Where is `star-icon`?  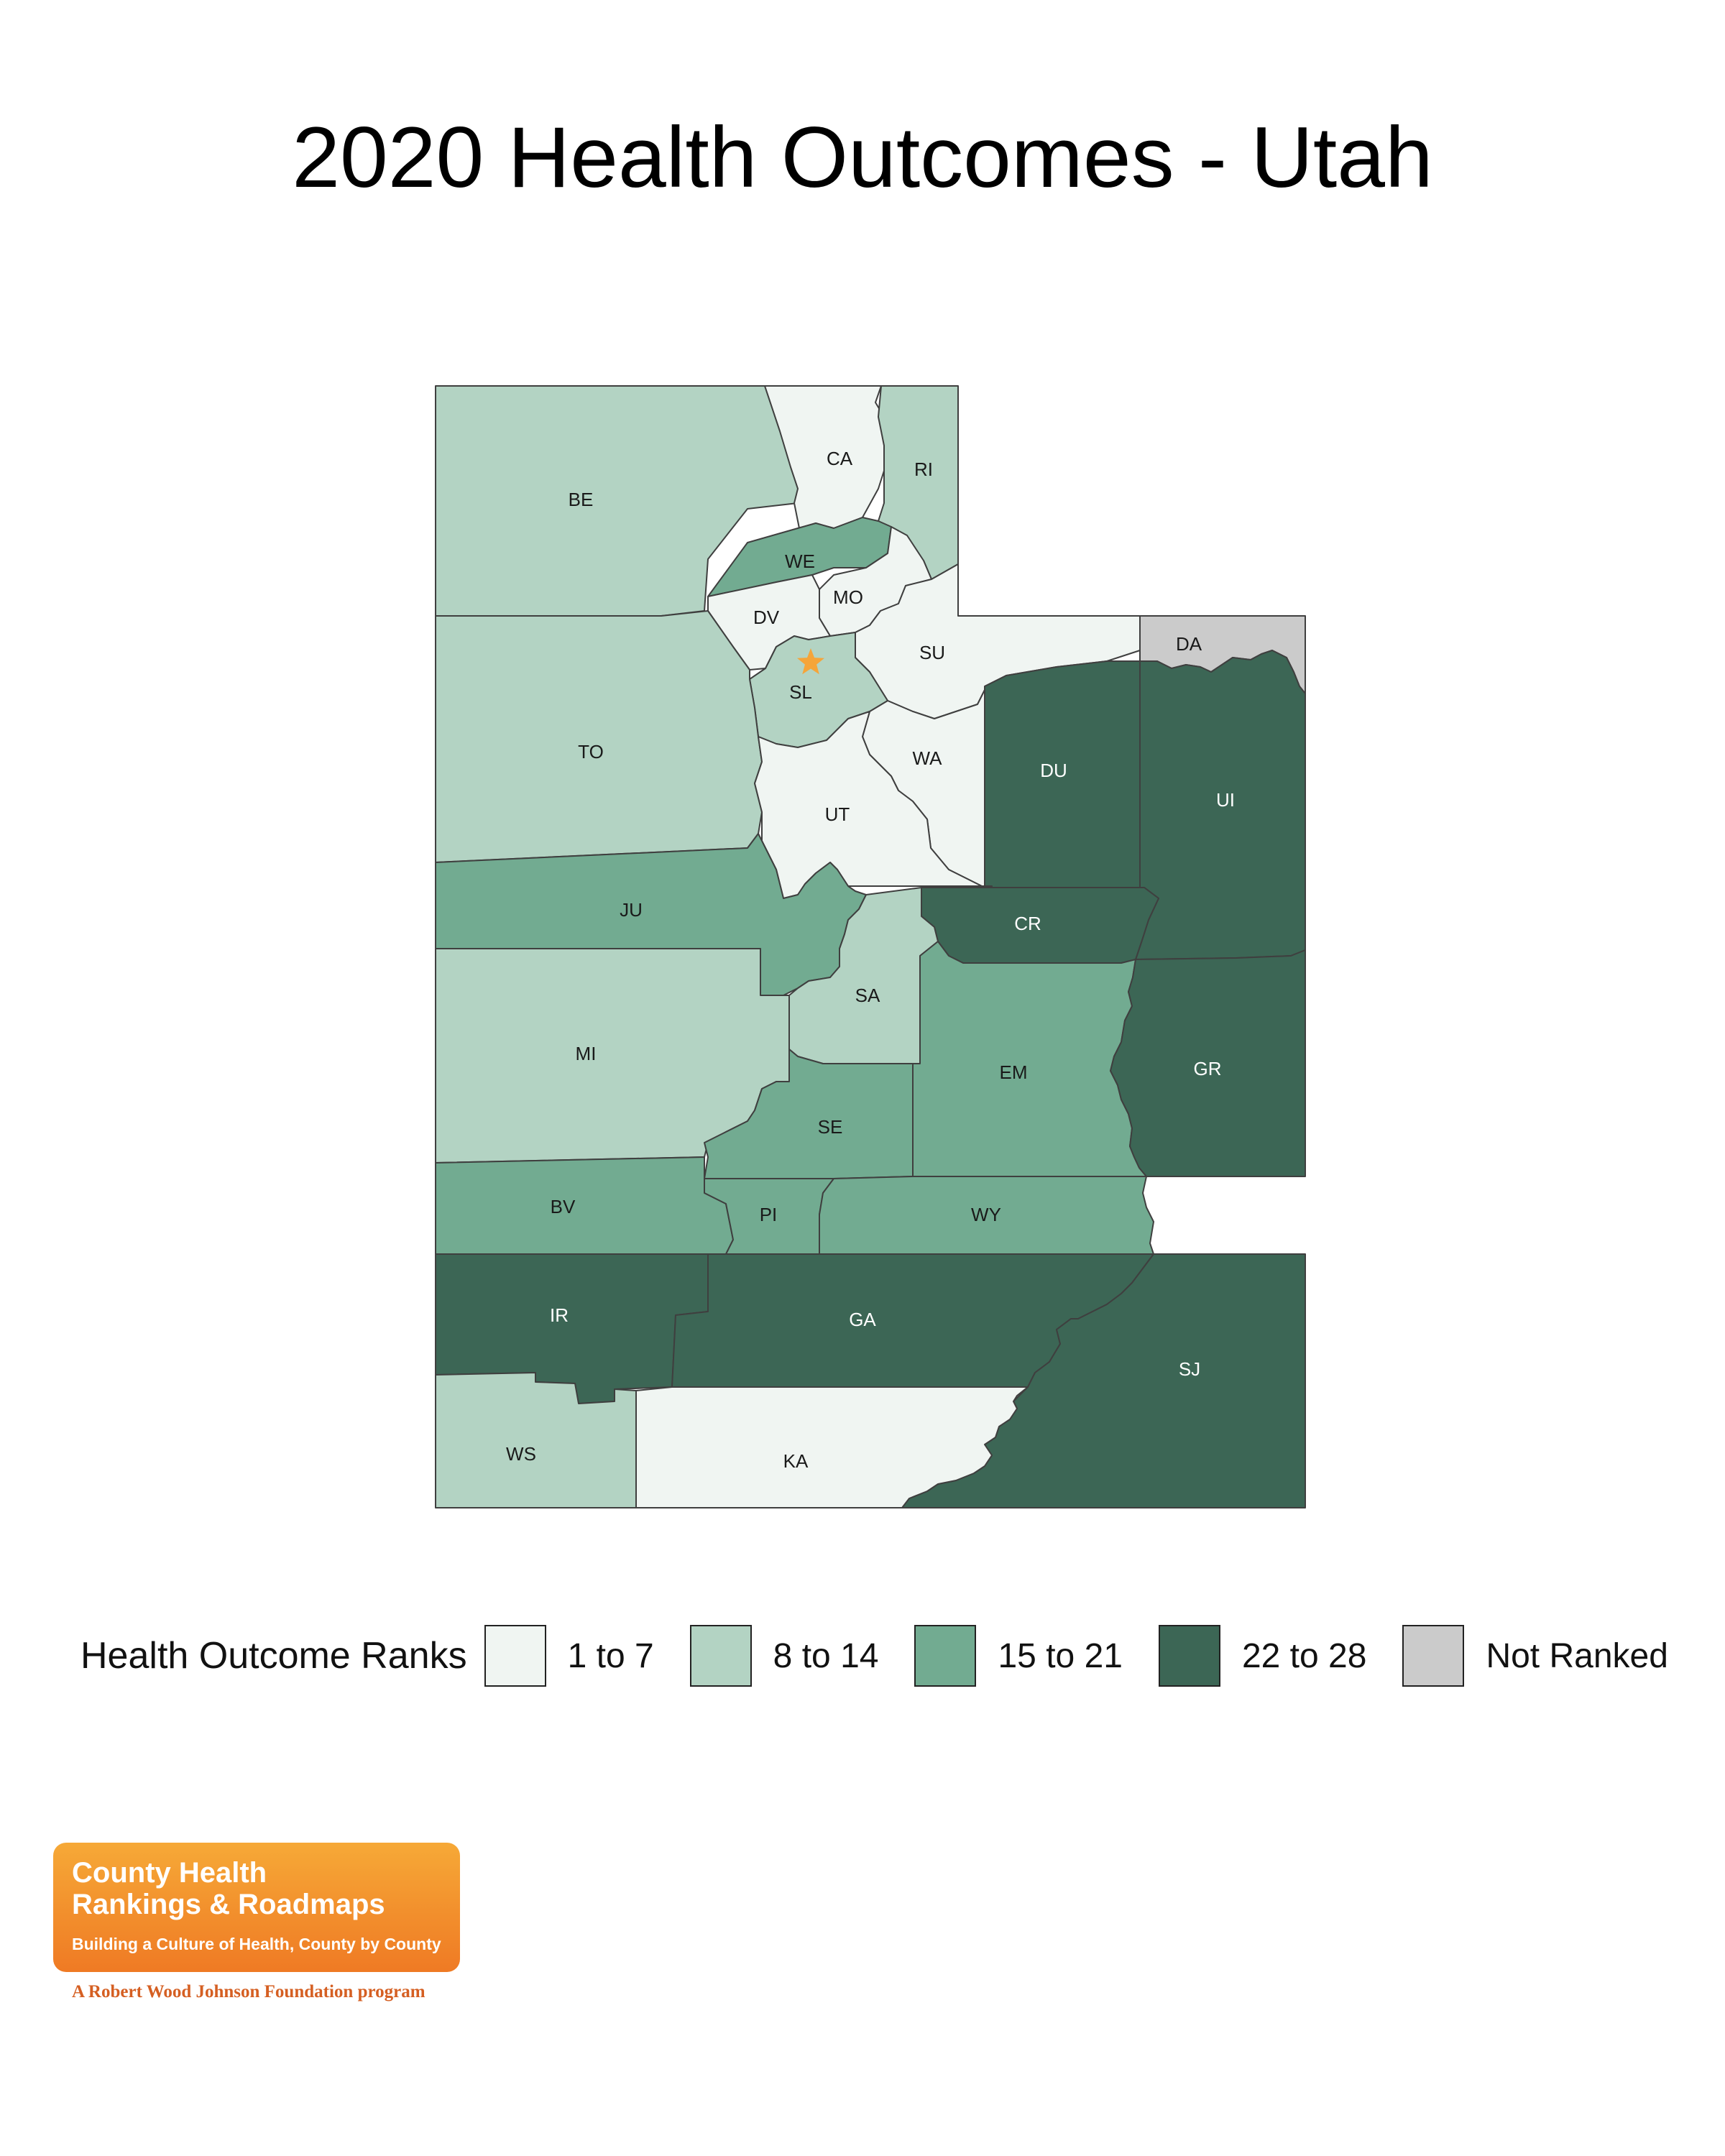
star-icon is located at coordinates (810, 661).